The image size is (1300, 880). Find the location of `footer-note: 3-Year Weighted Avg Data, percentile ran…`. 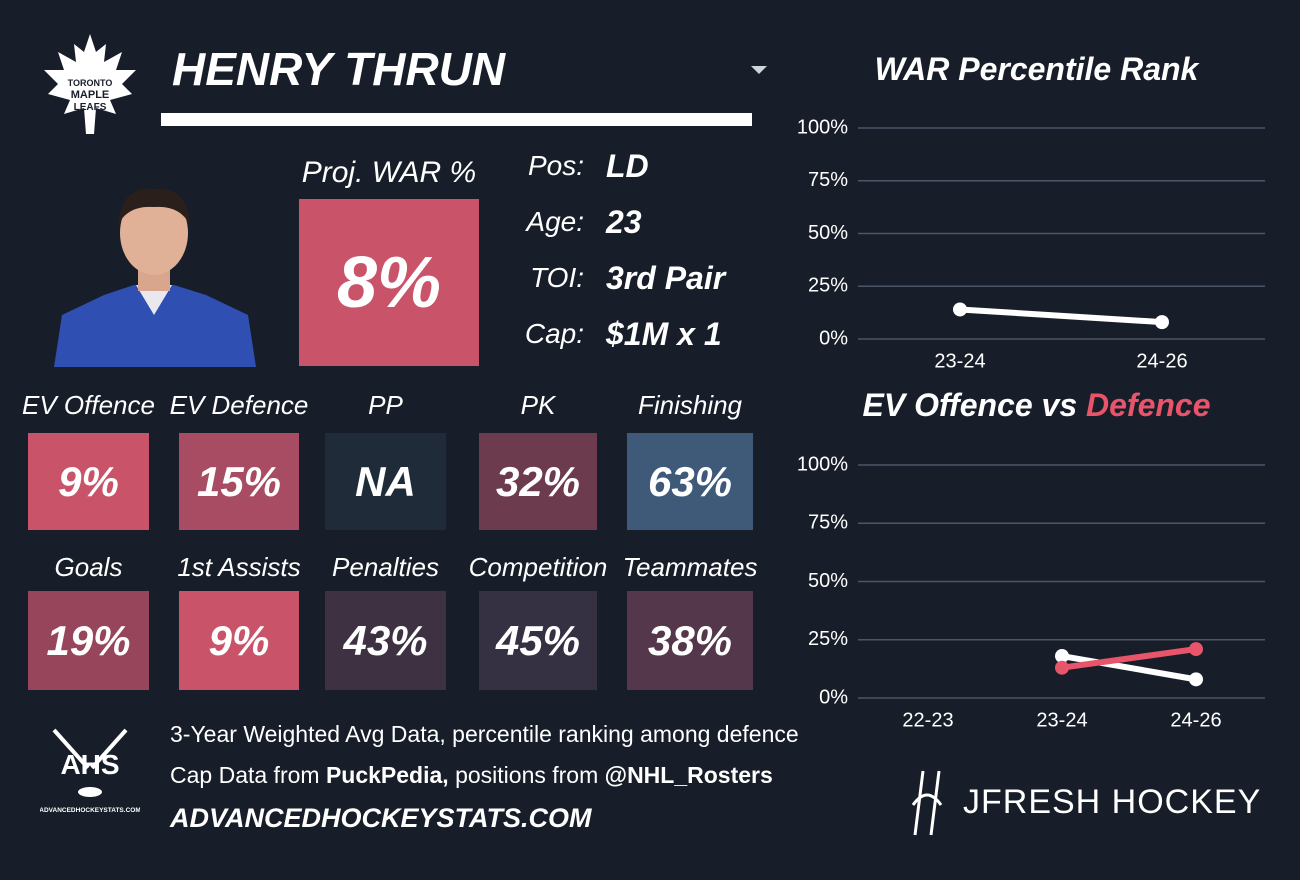

footer-note: 3-Year Weighted Avg Data, percentile ran… is located at coordinates (484, 734).